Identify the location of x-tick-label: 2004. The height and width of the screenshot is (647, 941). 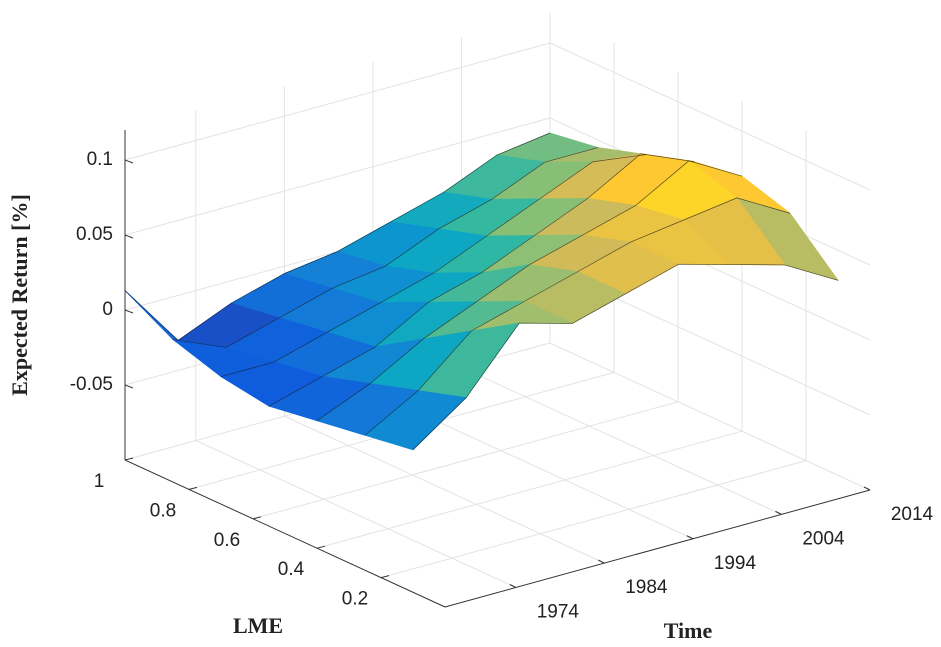
(823, 538).